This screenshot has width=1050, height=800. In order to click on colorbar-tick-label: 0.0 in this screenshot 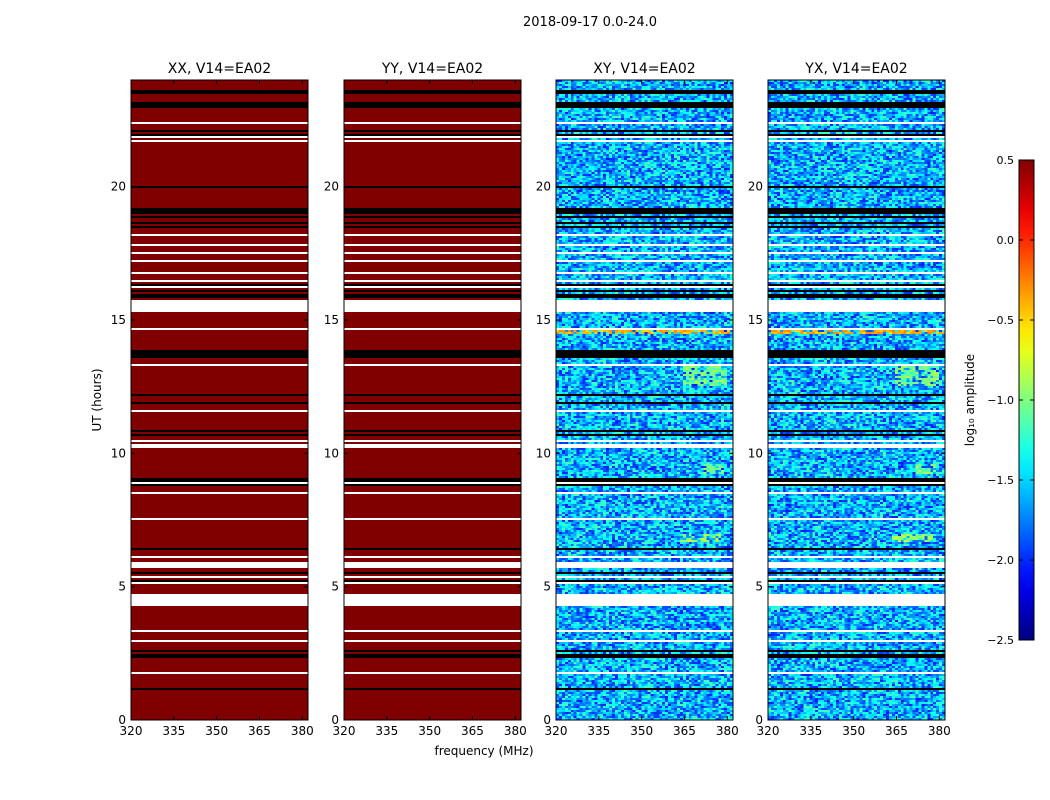, I will do `click(1006, 240)`.